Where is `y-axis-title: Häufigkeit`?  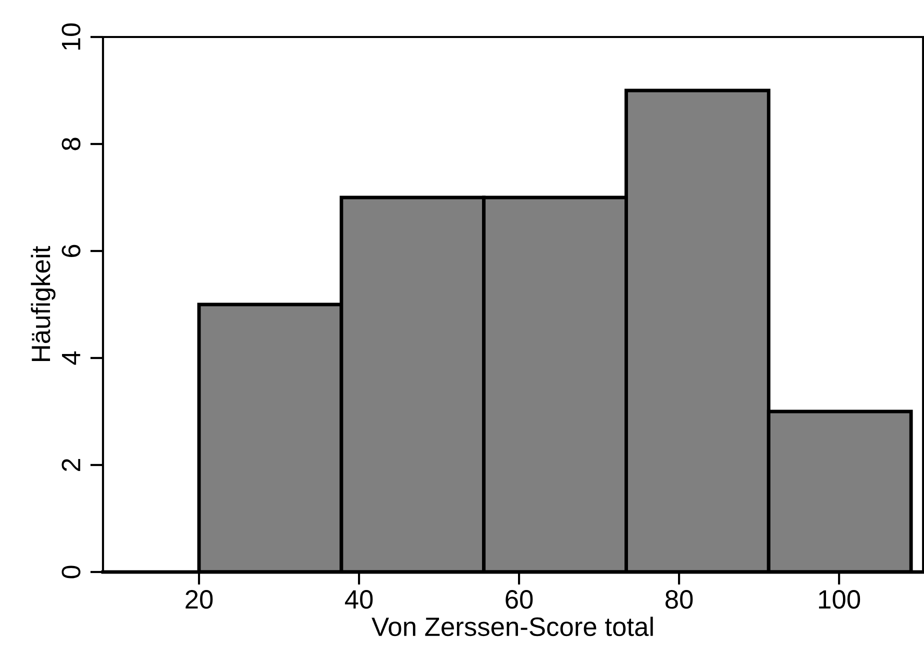 y-axis-title: Häufigkeit is located at coordinates (43, 304).